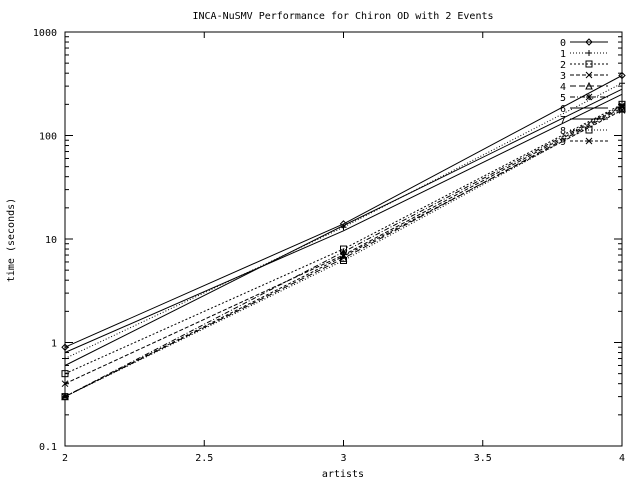 This screenshot has height=480, width=640. Describe the element at coordinates (48, 137) in the screenshot. I see `y-tick-label: 100` at that location.